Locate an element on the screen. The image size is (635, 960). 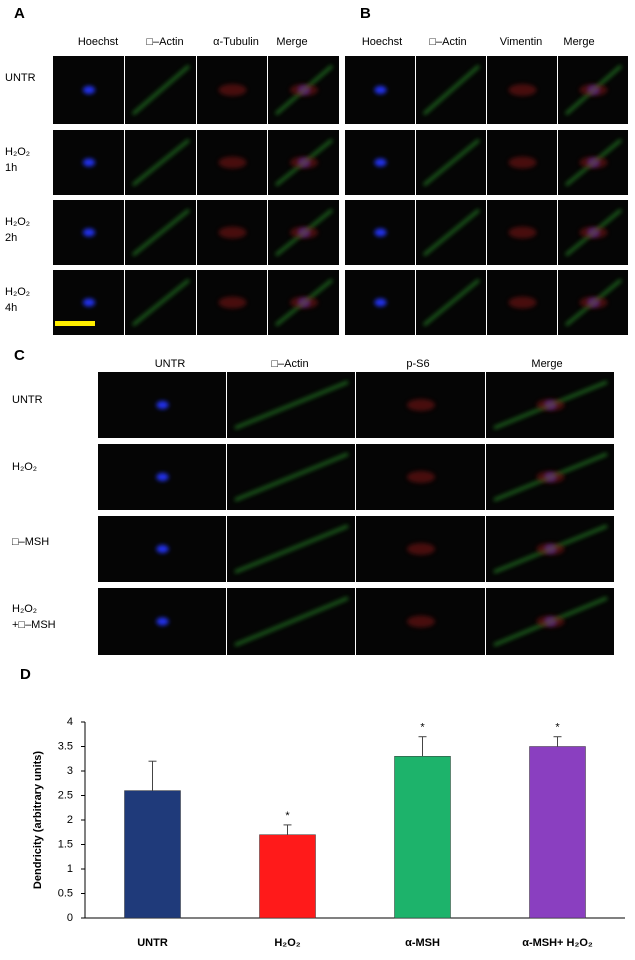
y-tick-label: 3.5 is located at coordinates (65, 746).